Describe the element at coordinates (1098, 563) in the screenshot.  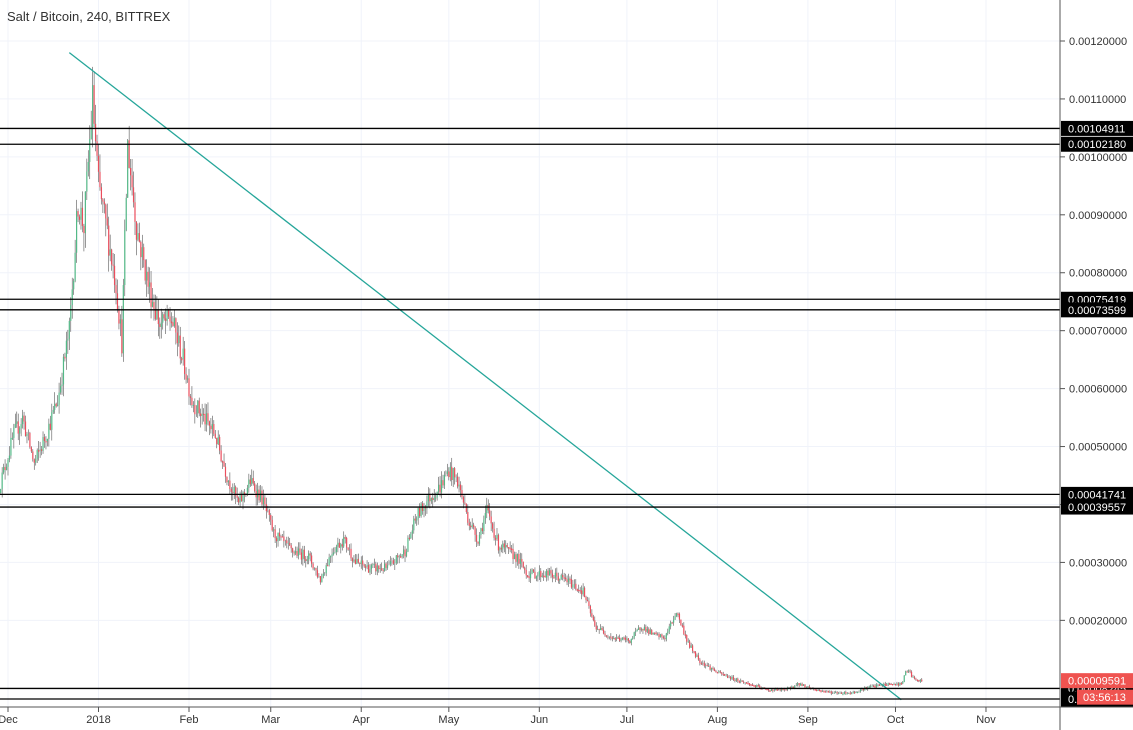
I see `y-tick-label: 0.00030000` at that location.